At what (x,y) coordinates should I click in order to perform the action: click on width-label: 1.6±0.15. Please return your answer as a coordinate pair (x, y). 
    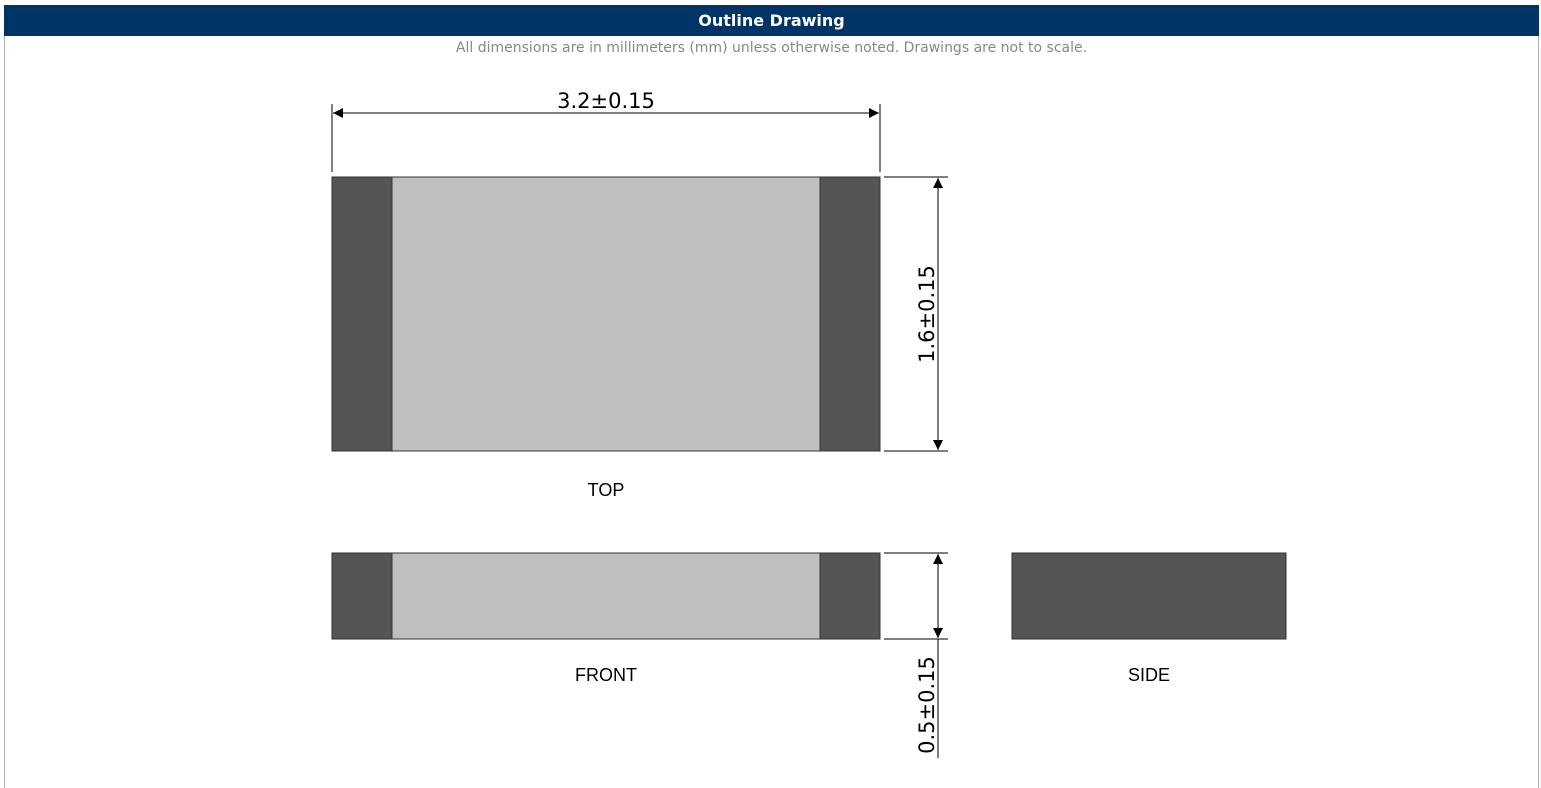
    Looking at the image, I should click on (927, 314).